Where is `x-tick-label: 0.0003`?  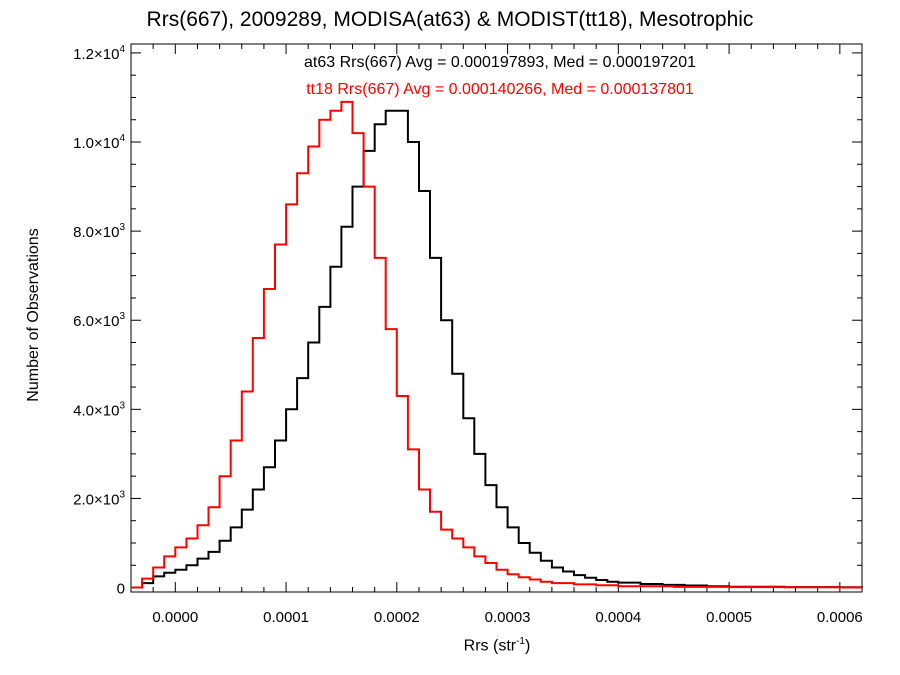 x-tick-label: 0.0003 is located at coordinates (508, 617).